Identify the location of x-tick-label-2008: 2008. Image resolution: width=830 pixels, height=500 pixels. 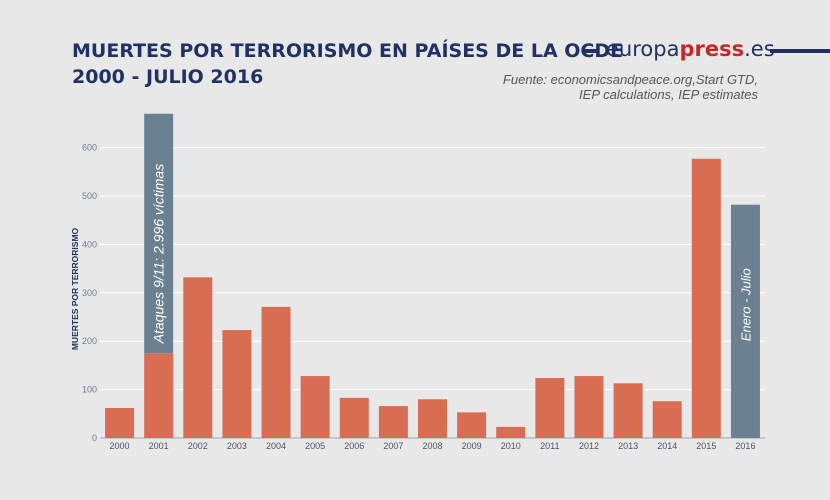
(432, 446).